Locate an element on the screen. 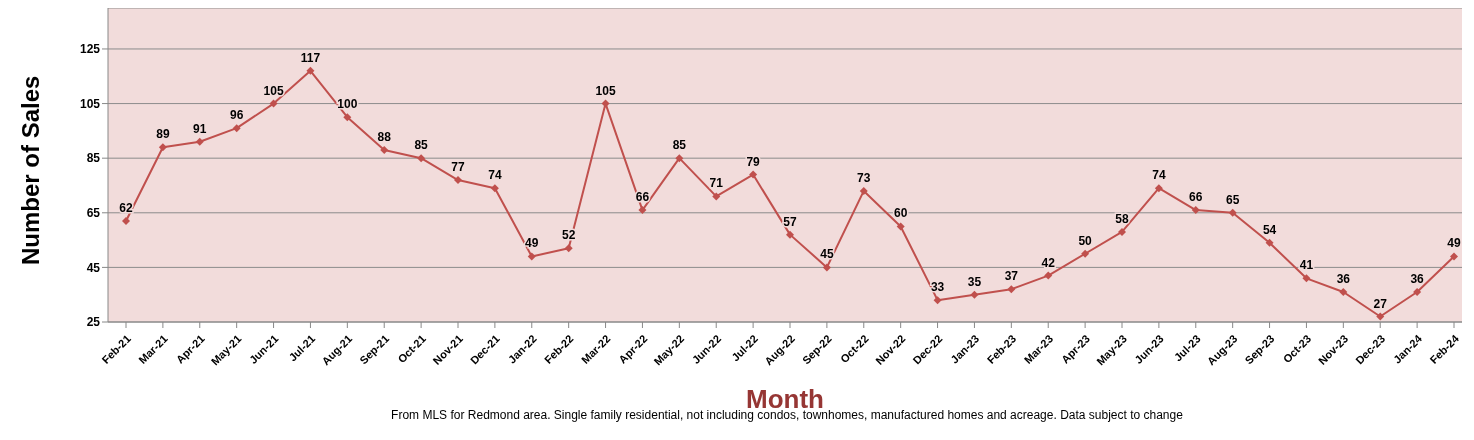 Image resolution: width=1474 pixels, height=440 pixels. data-label: 77 is located at coordinates (458, 167).